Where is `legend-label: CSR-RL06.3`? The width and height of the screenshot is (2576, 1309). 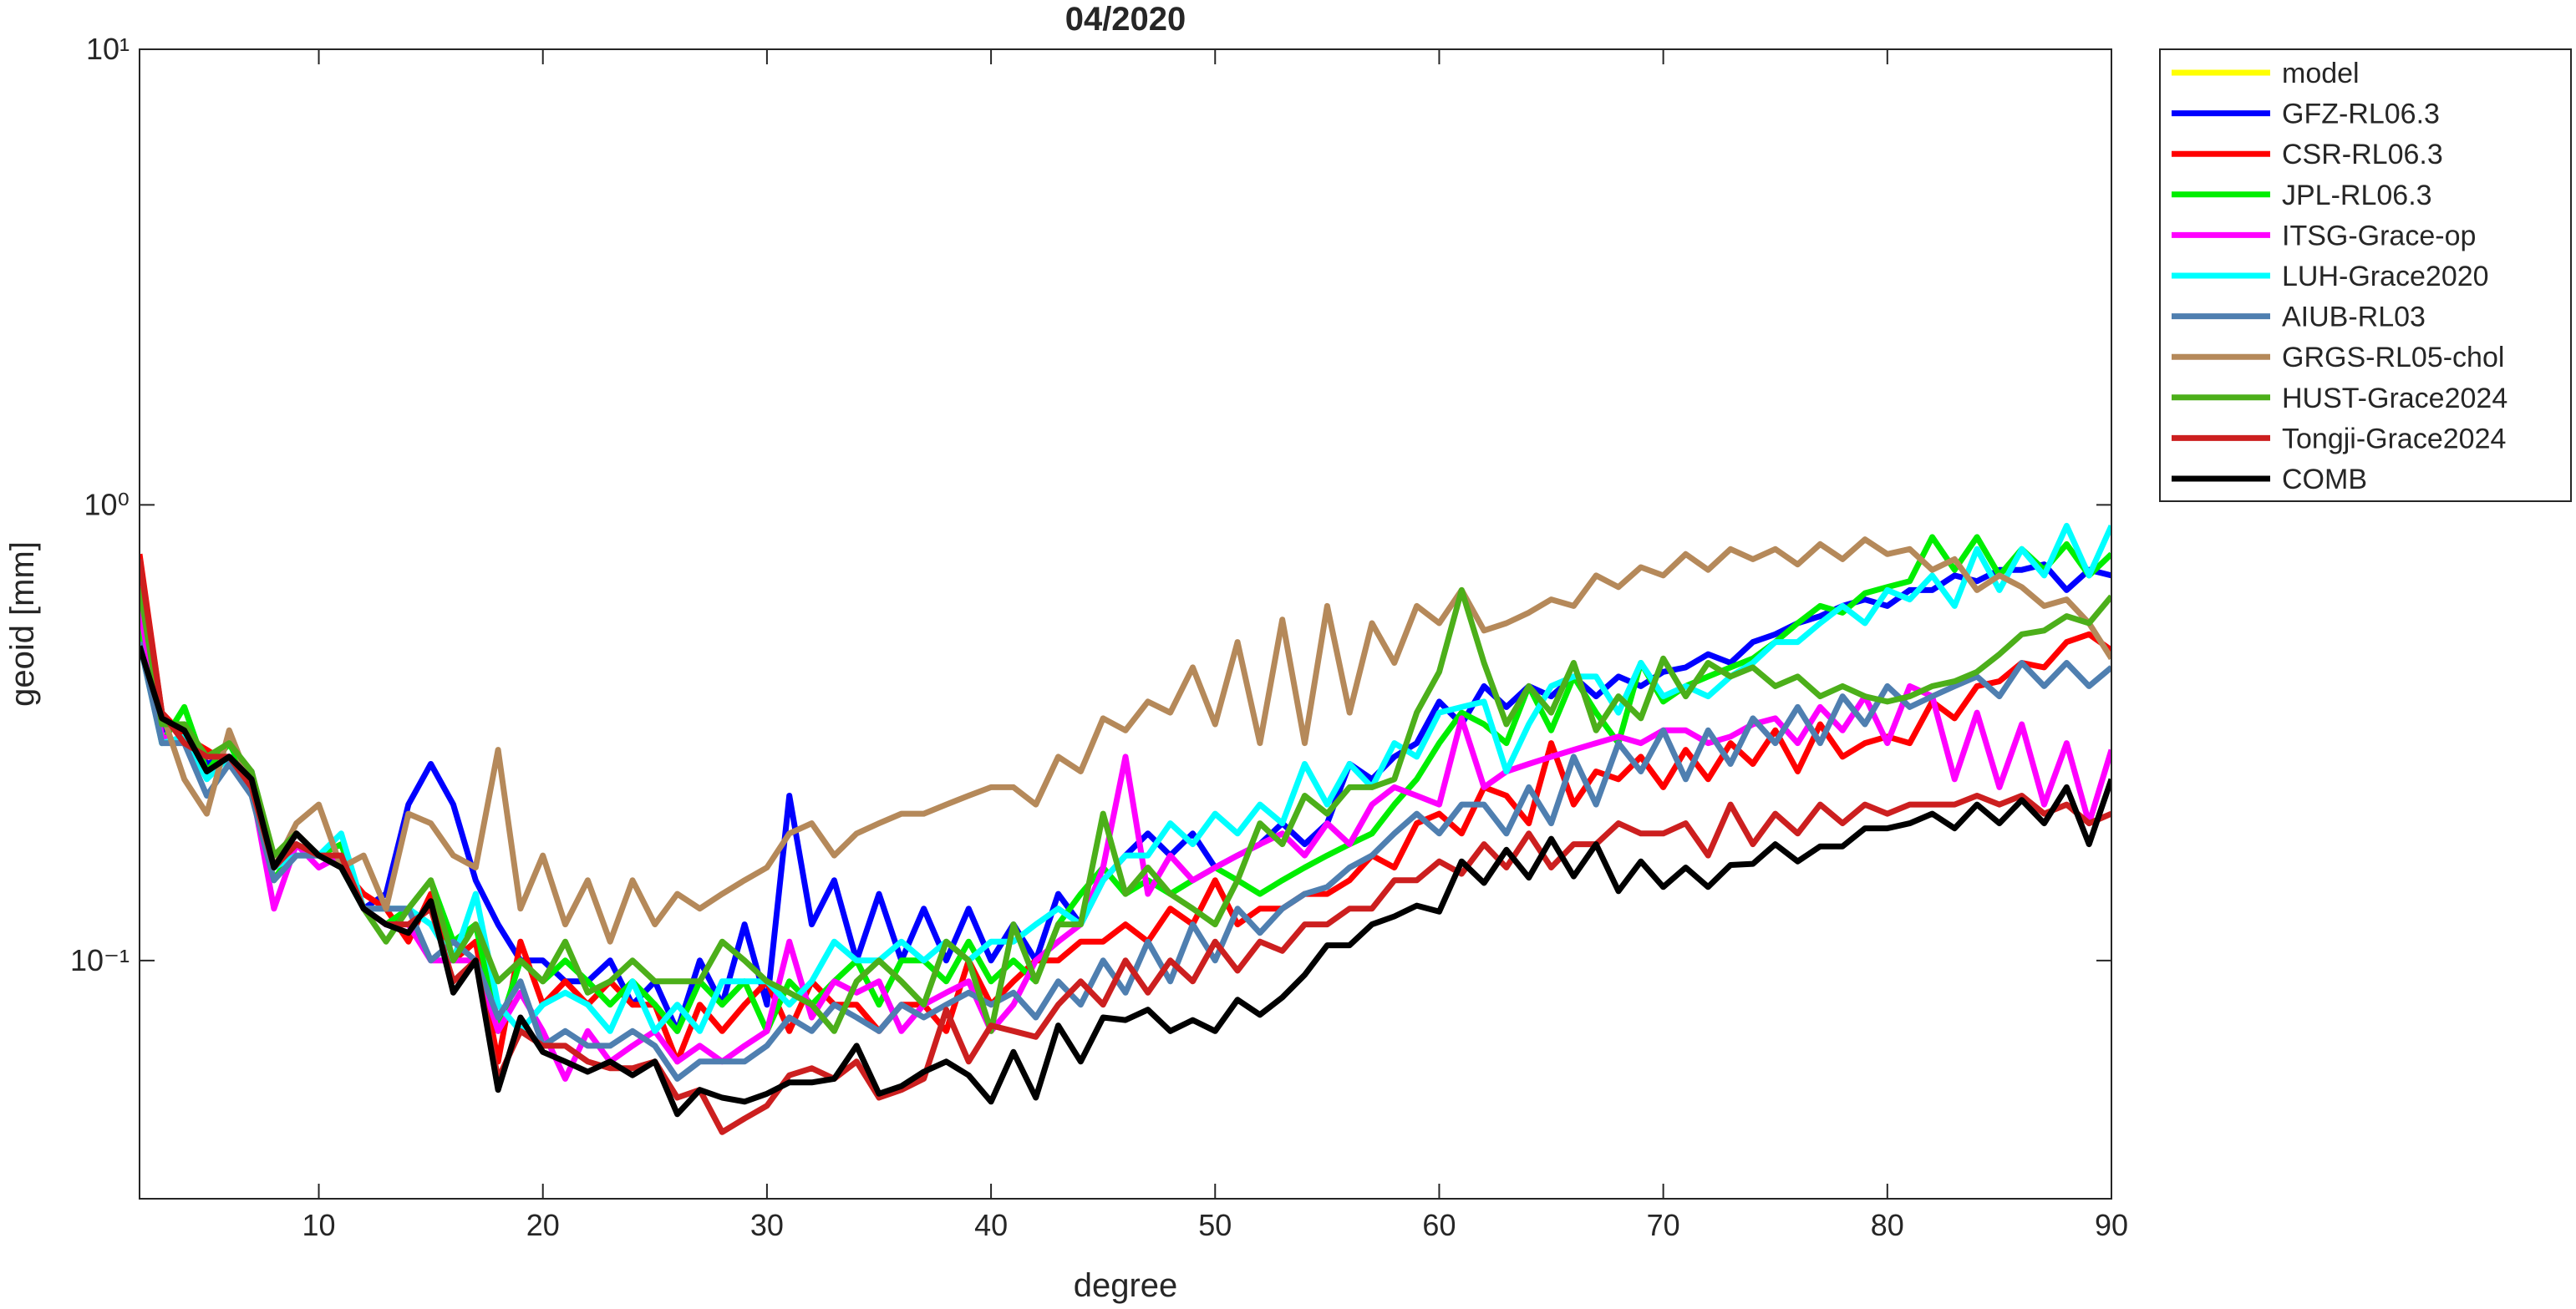
legend-label: CSR-RL06.3 is located at coordinates (2362, 154).